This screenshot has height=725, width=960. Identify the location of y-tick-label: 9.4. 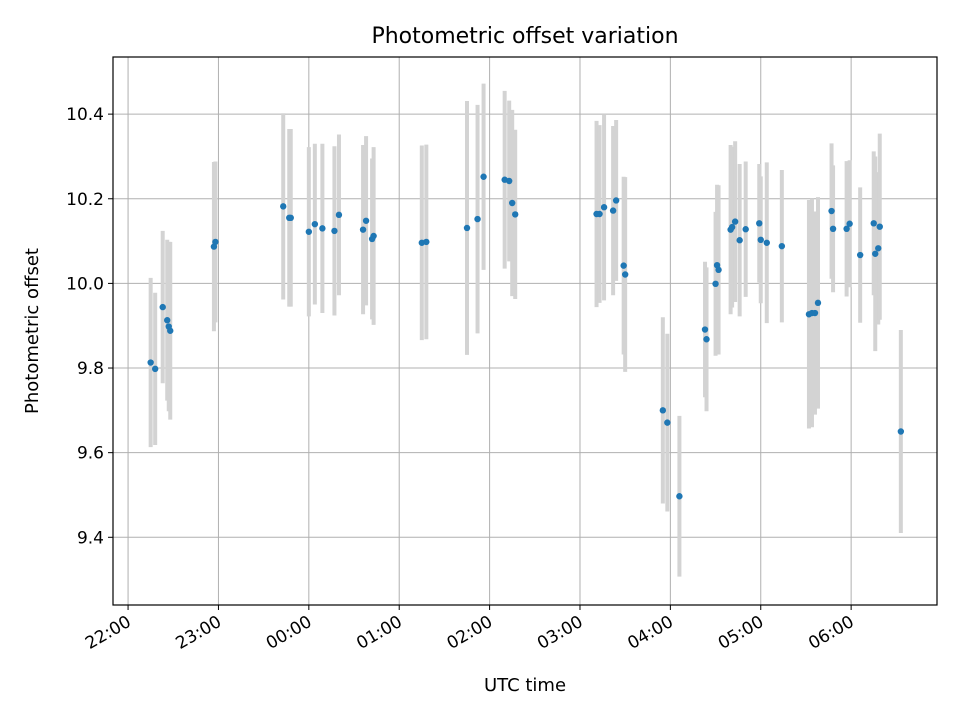
(90, 538).